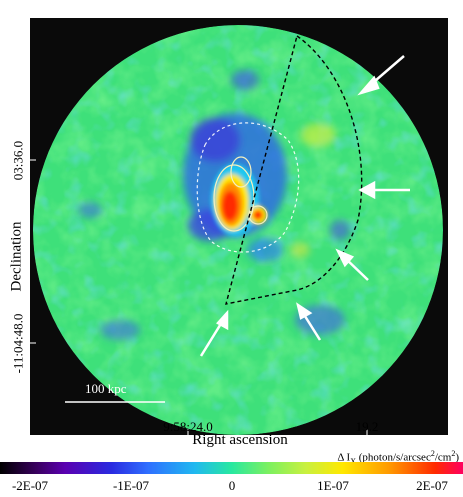  I want to click on colorbar-tick: 1E-07, so click(333, 485).